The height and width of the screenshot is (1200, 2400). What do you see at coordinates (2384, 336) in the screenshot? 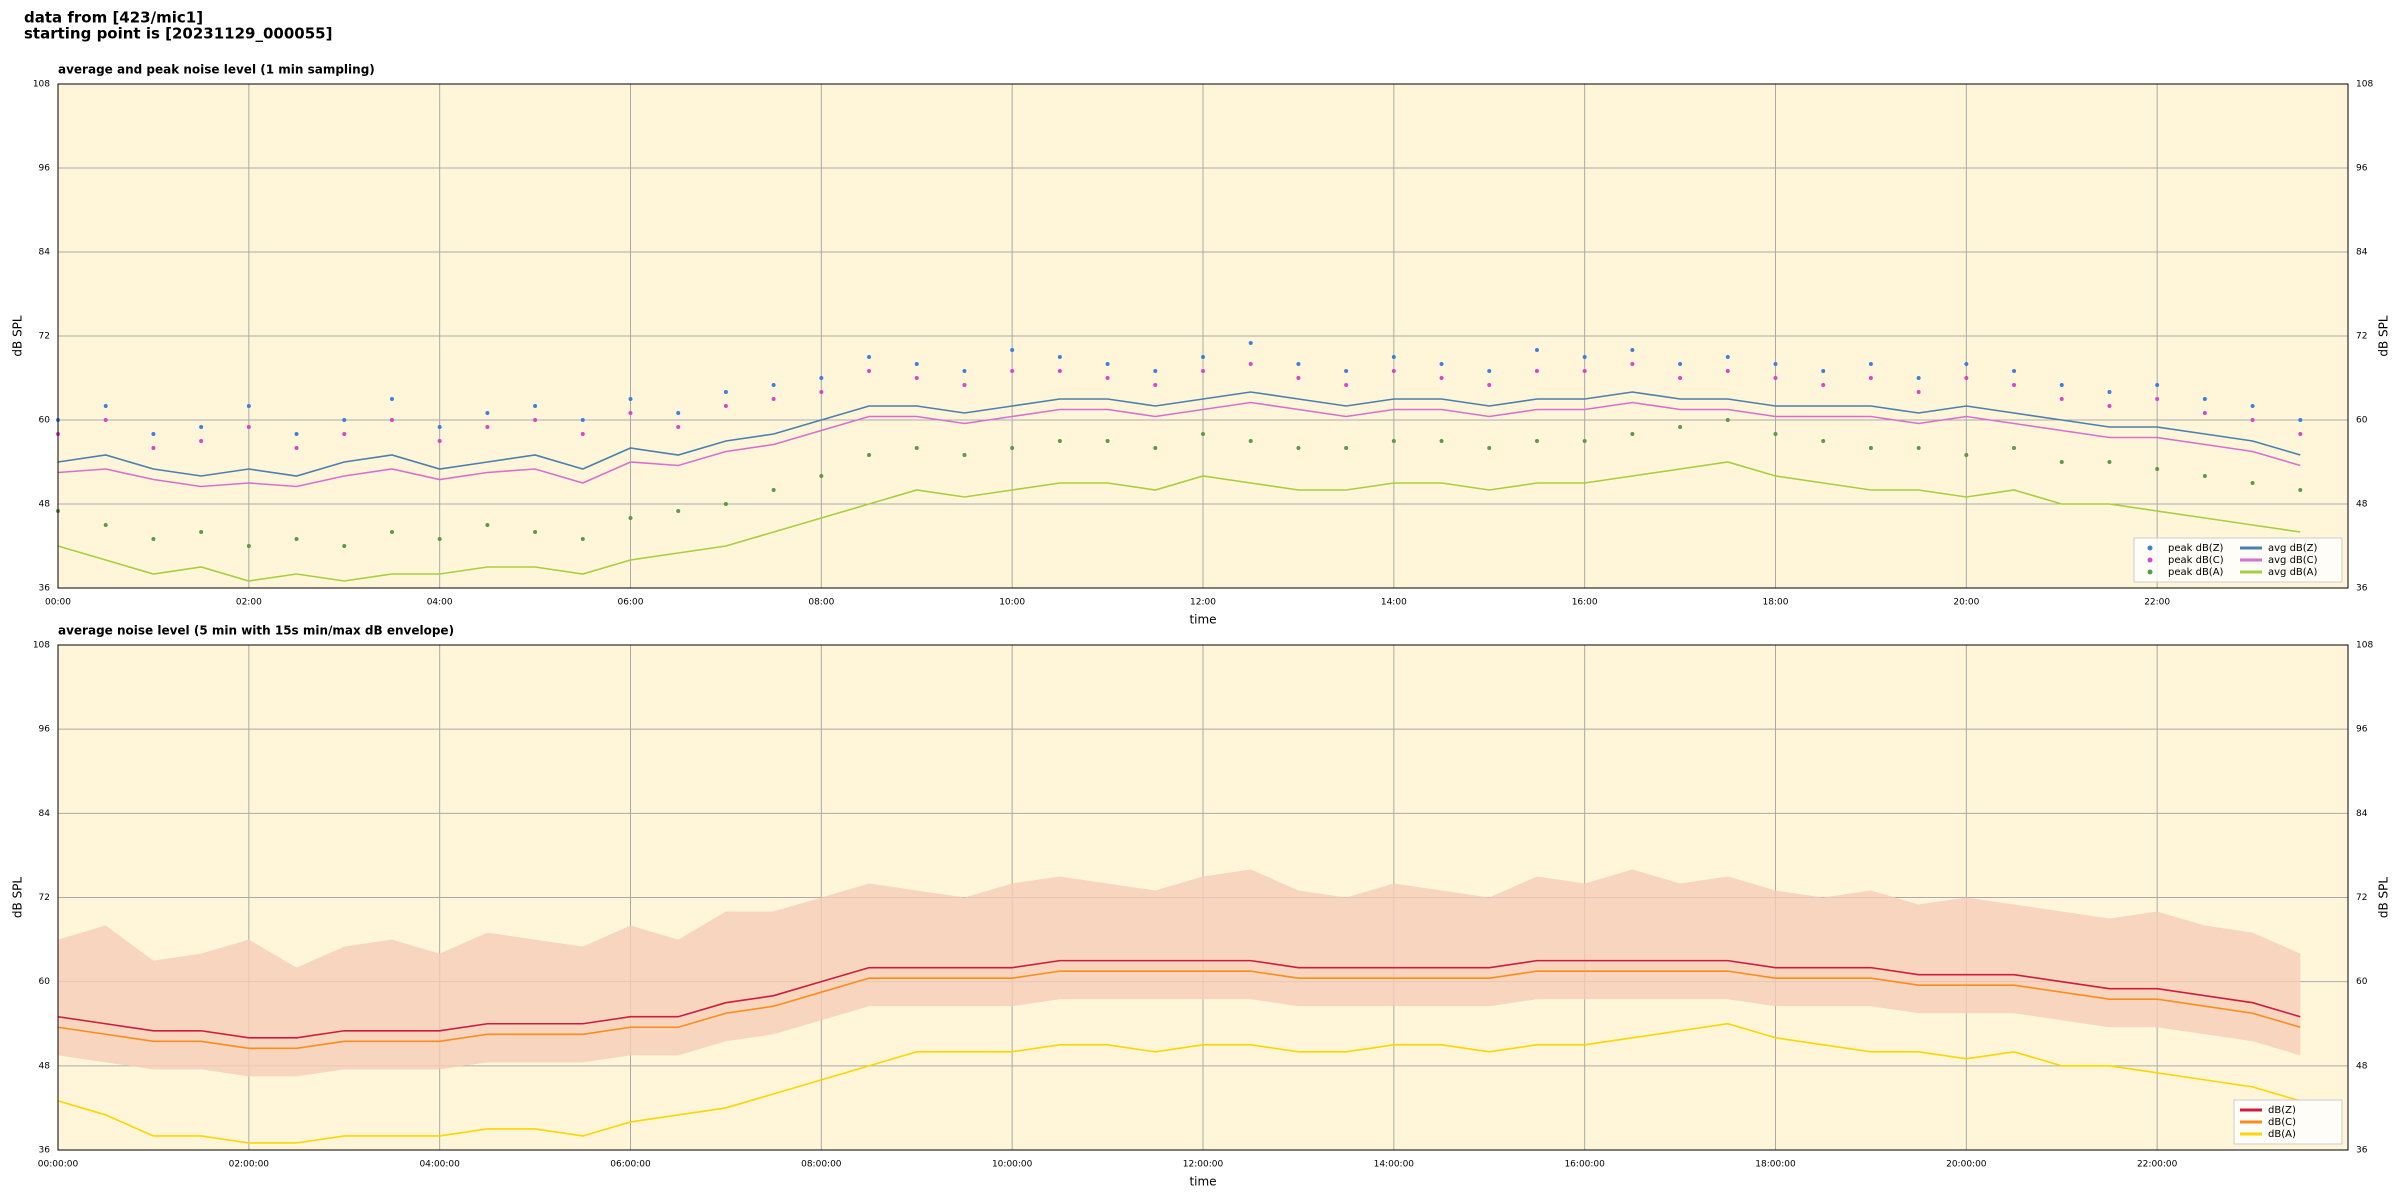
I see `y-axis-label: dB SPL` at bounding box center [2384, 336].